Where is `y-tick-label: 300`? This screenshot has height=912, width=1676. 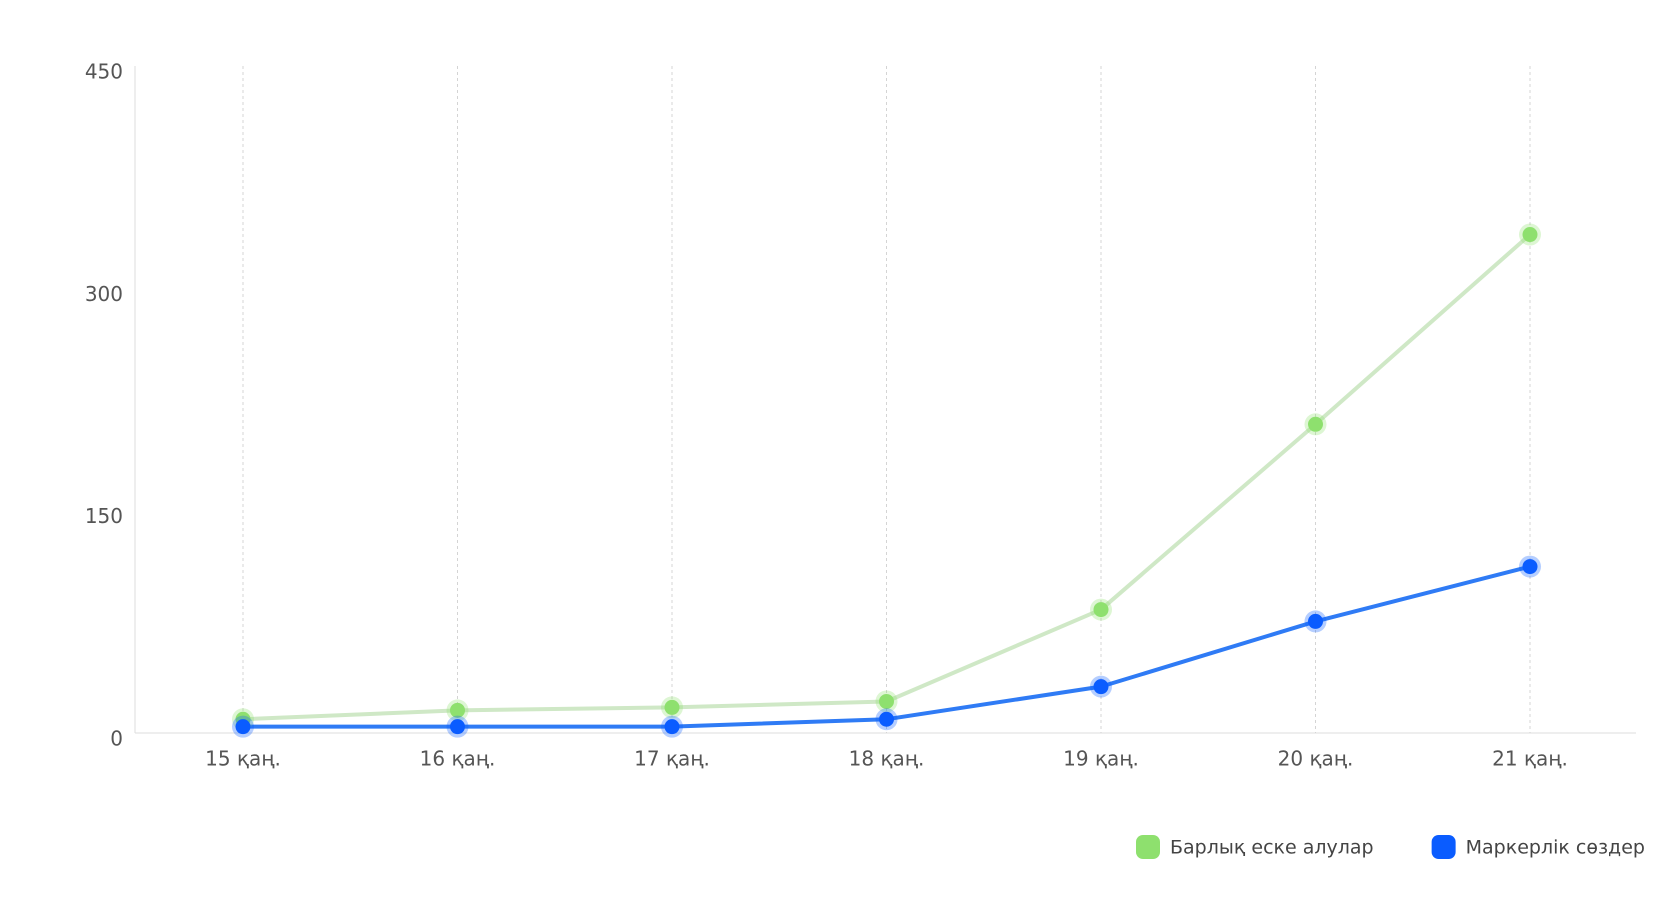 y-tick-label: 300 is located at coordinates (104, 294).